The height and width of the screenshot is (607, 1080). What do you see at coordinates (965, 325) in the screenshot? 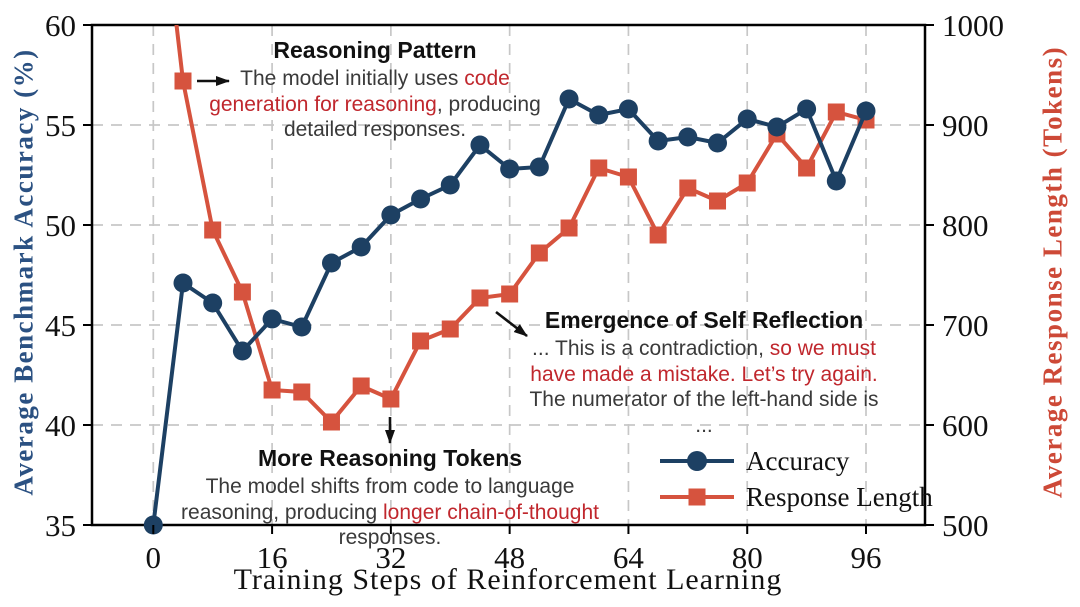
I see `right-tick-label: 700` at bounding box center [965, 325].